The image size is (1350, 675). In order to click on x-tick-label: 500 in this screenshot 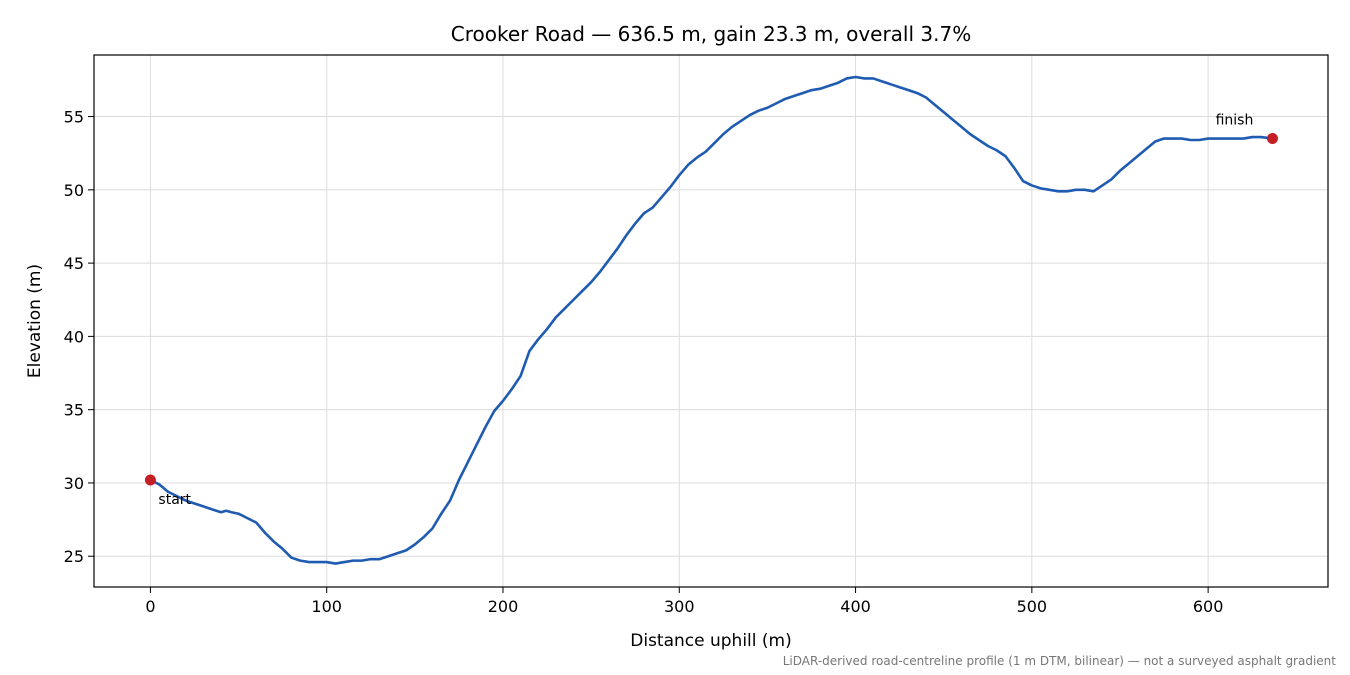, I will do `click(1032, 606)`.